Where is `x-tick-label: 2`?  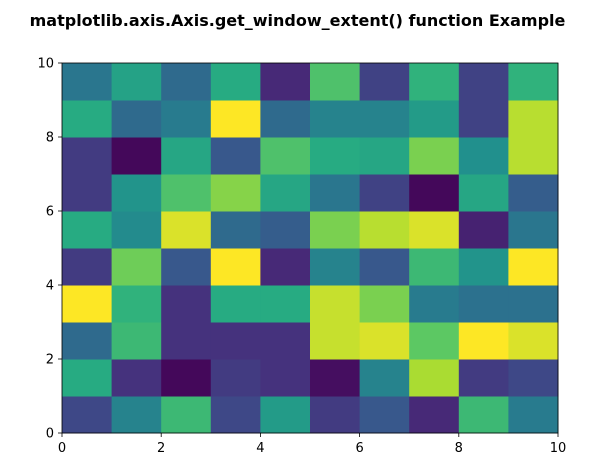 x-tick-label: 2 is located at coordinates (161, 448).